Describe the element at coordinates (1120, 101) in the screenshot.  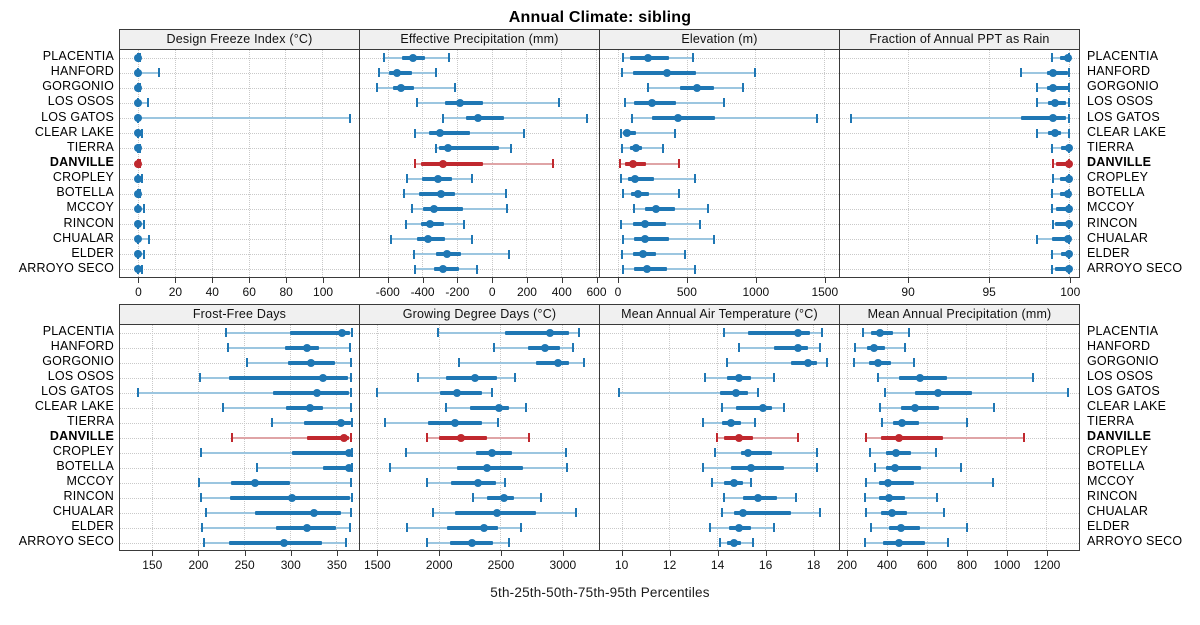
I see `station-label-los-osos: LOS OSOS` at that location.